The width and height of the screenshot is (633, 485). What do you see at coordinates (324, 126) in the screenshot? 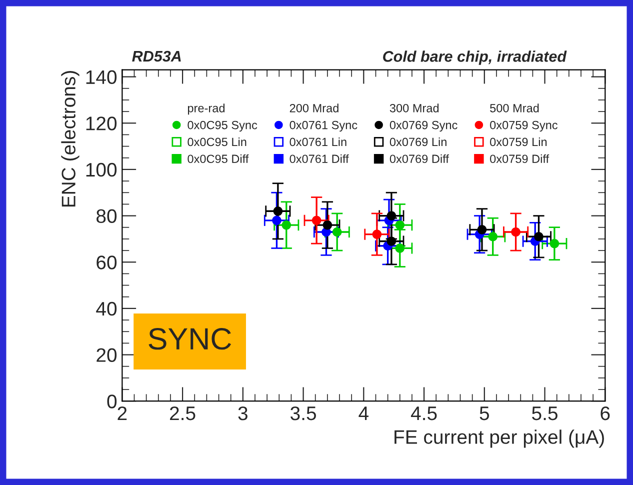
I see `legend-label: 0x0761 Sync` at bounding box center [324, 126].